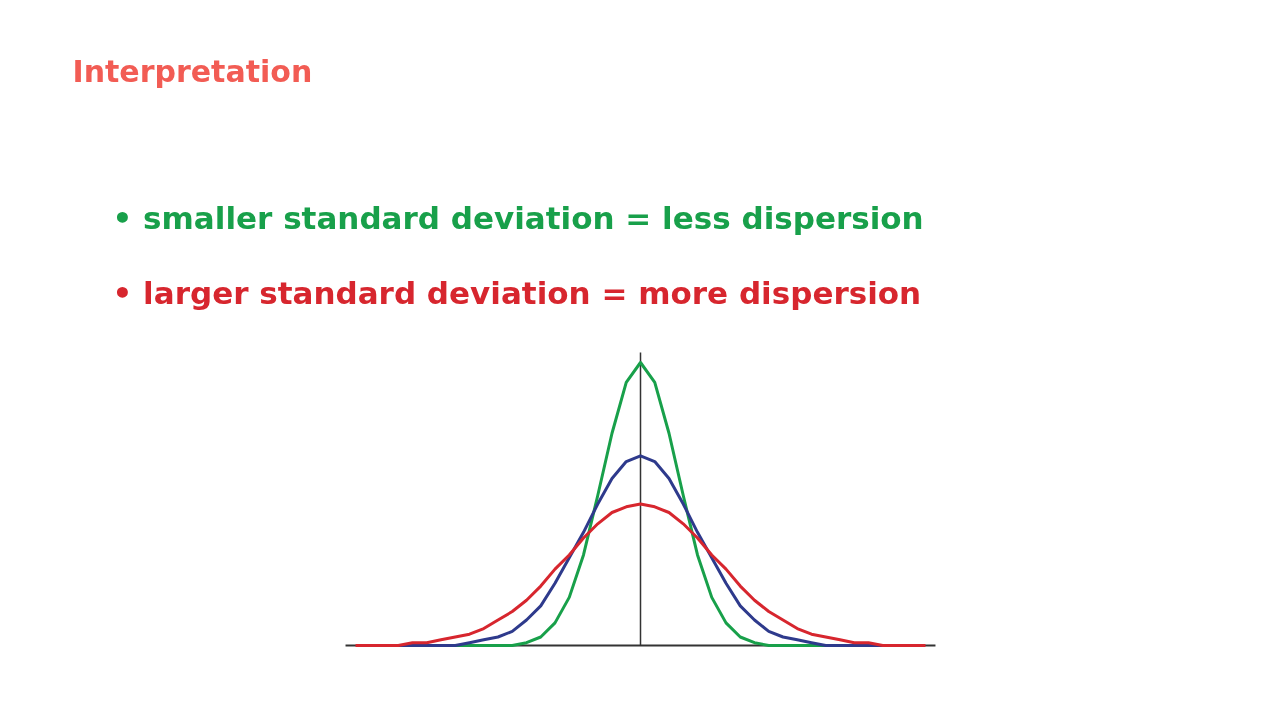 Image resolution: width=1280 pixels, height=720 pixels. Describe the element at coordinates (518, 217) in the screenshot. I see `text: • smaller standard deviation = less dispersion` at that location.